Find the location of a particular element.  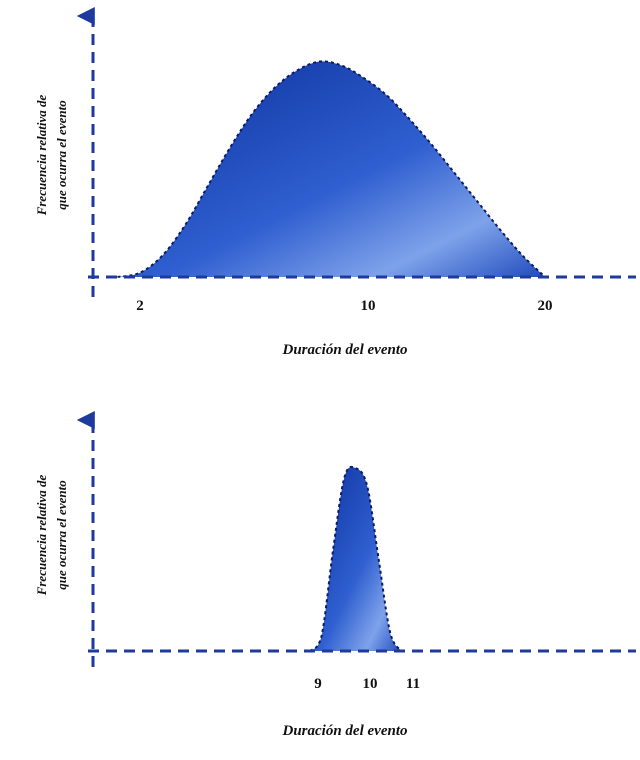

chart-2-area-layer is located at coordinates (356, 558).